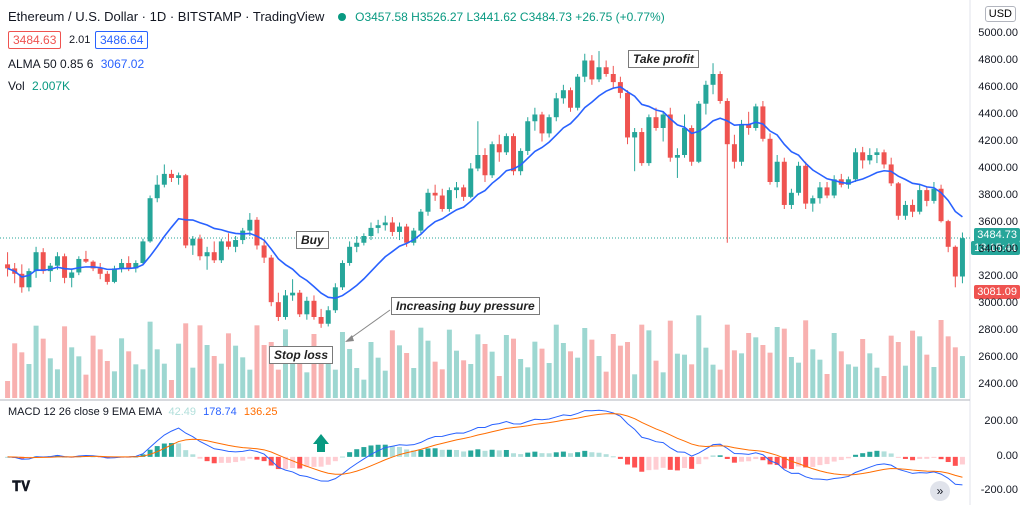 Image resolution: width=1024 pixels, height=505 pixels. I want to click on scroll-to-latest-button: », so click(940, 491).